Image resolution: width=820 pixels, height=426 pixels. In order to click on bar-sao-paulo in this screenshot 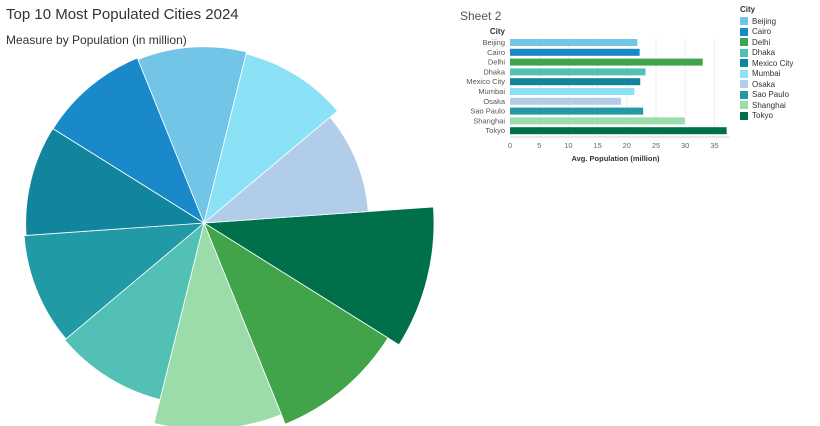, I will do `click(577, 111)`.